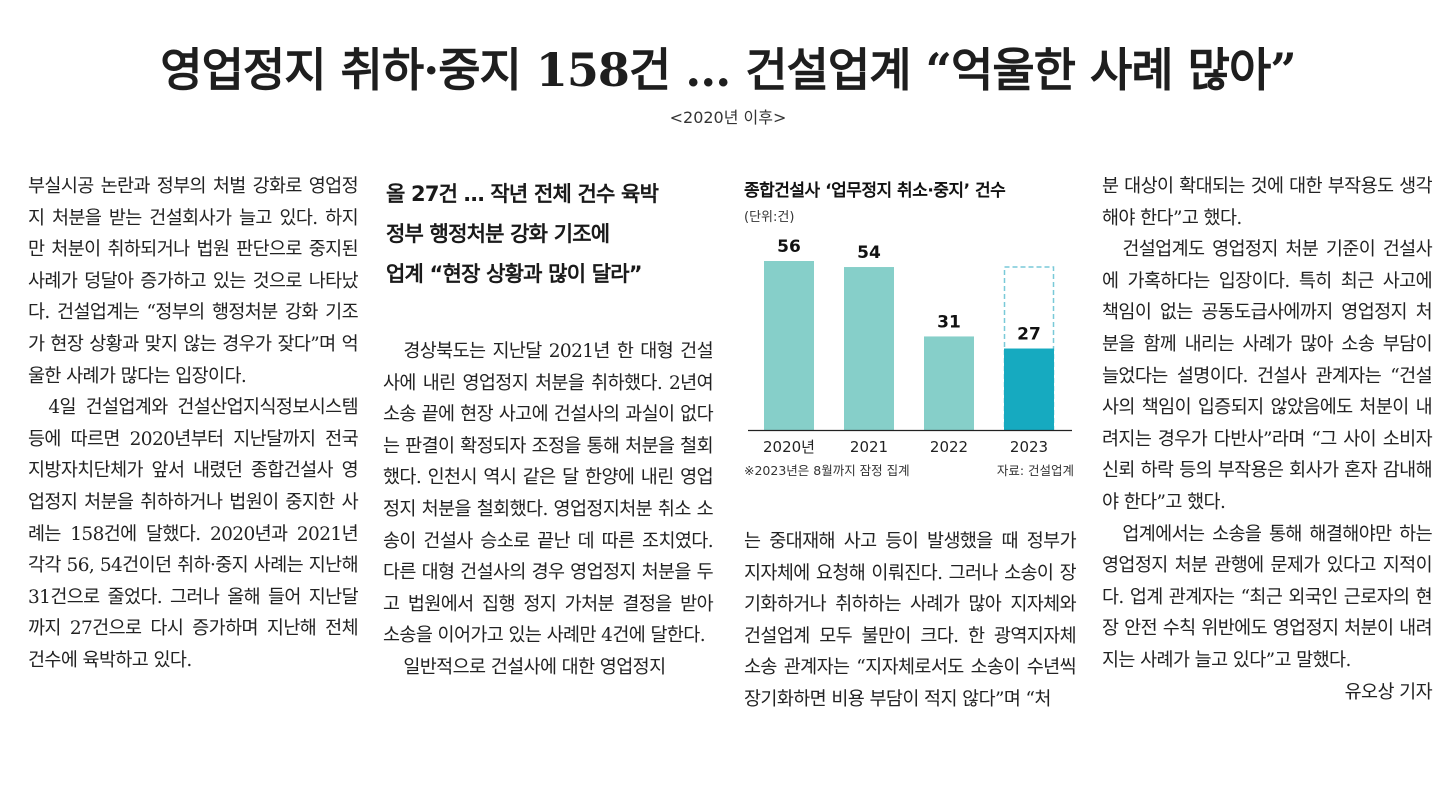 The height and width of the screenshot is (786, 1456). Describe the element at coordinates (1388, 692) in the screenshot. I see `byline: 유오상 기자` at that location.